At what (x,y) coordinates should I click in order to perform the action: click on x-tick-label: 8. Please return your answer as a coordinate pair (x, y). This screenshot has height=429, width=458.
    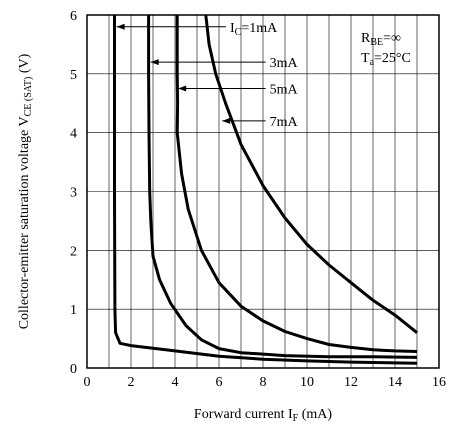
    Looking at the image, I should click on (263, 382).